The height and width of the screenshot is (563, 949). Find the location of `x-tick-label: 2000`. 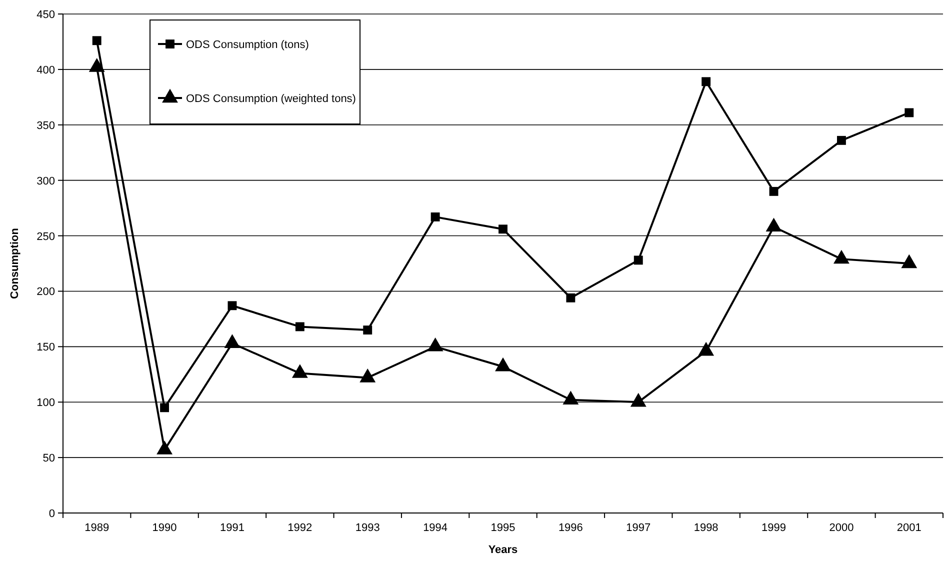

x-tick-label: 2000 is located at coordinates (841, 528).